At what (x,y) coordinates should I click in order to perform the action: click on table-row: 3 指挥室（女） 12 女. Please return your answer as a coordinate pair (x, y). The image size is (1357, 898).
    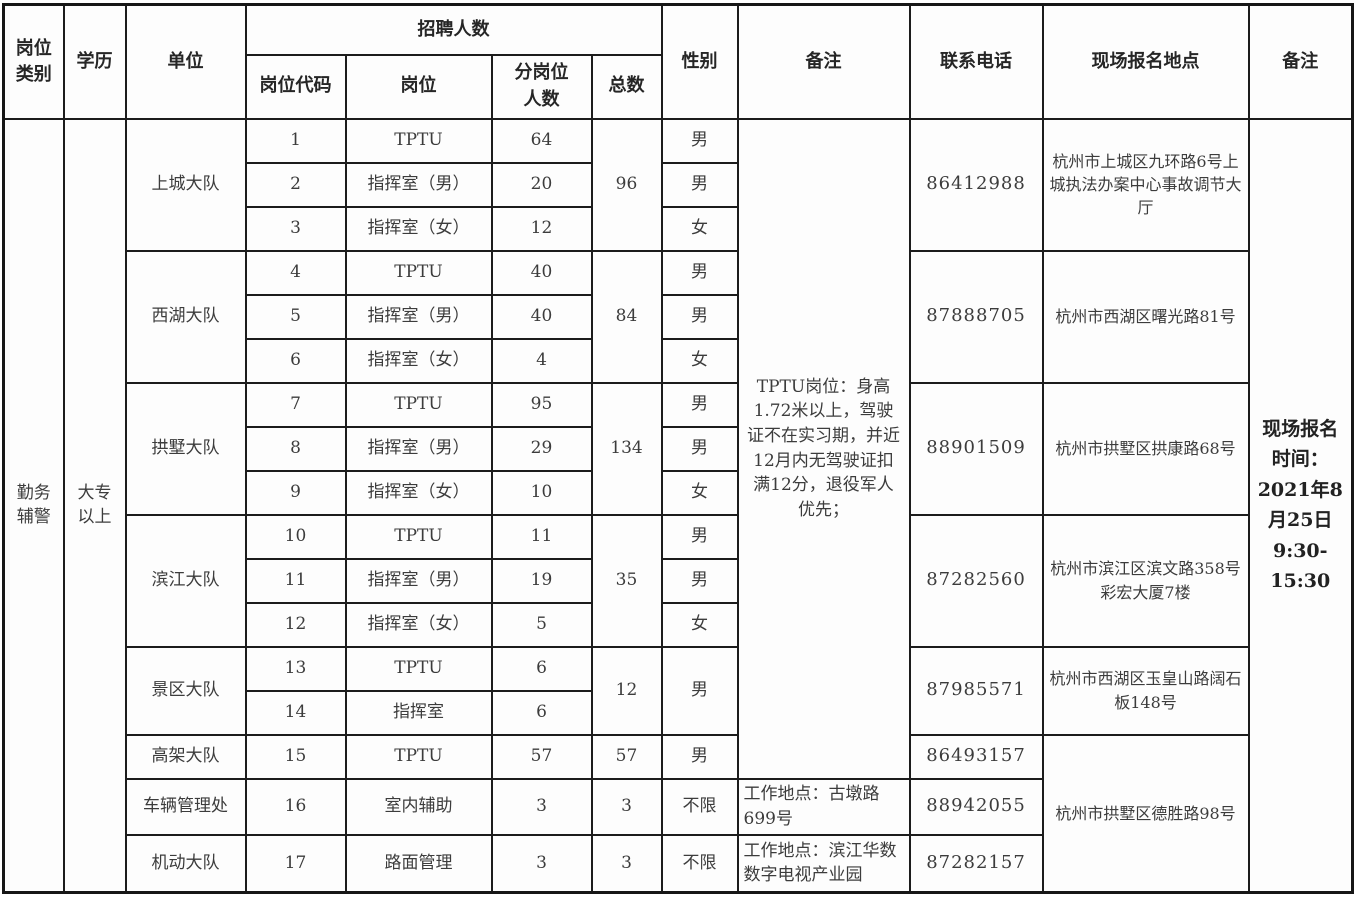
    Looking at the image, I should click on (678, 228).